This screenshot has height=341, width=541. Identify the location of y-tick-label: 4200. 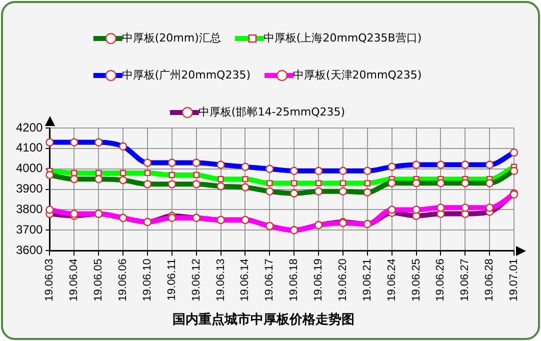
(30, 127).